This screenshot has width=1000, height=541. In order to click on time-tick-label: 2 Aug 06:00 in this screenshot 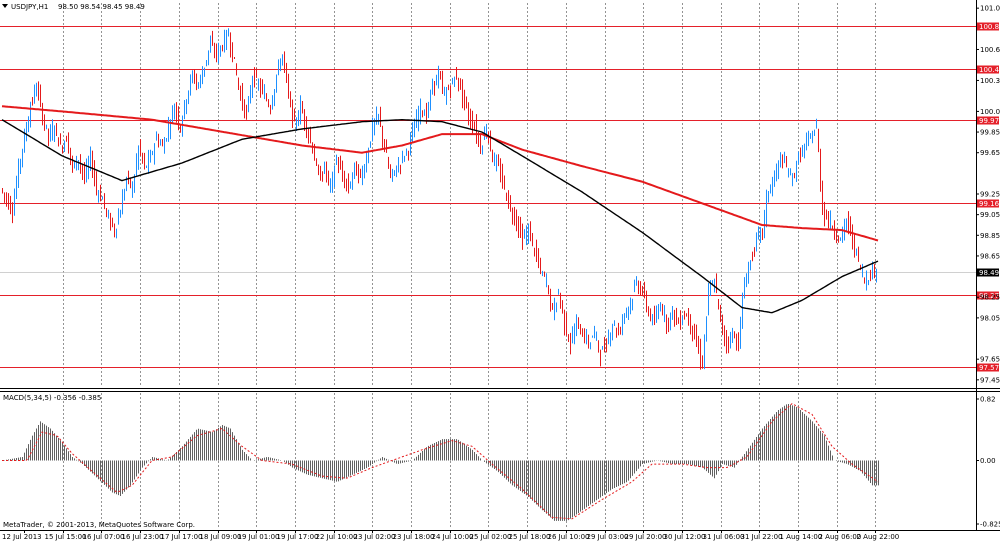, I will do `click(840, 537)`.